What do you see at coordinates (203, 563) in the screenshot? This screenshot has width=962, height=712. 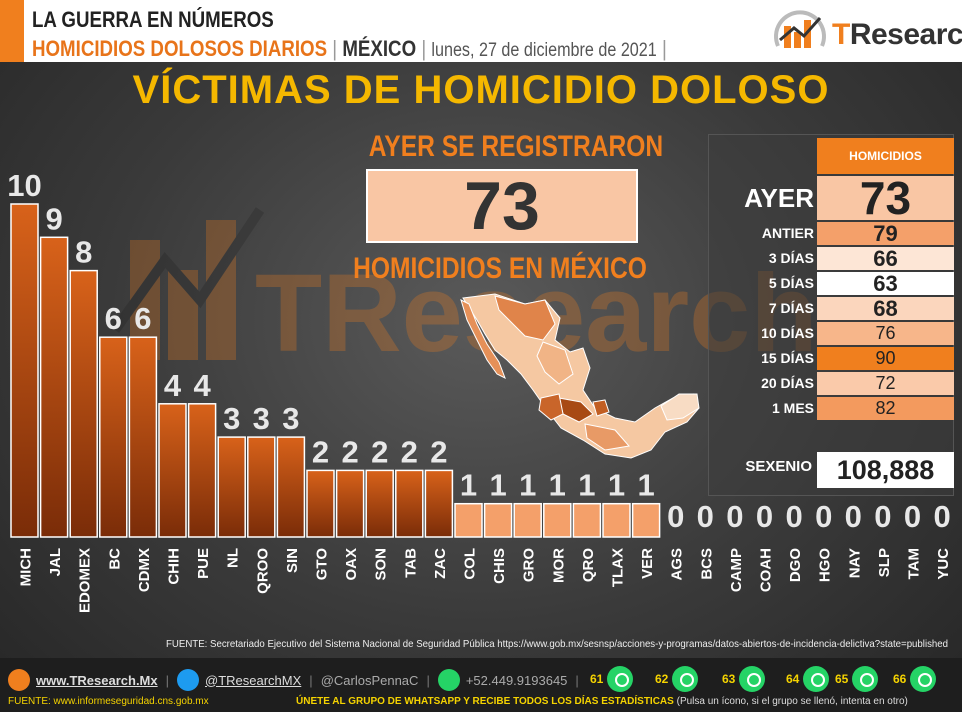 I see `category-label: PUE` at bounding box center [203, 563].